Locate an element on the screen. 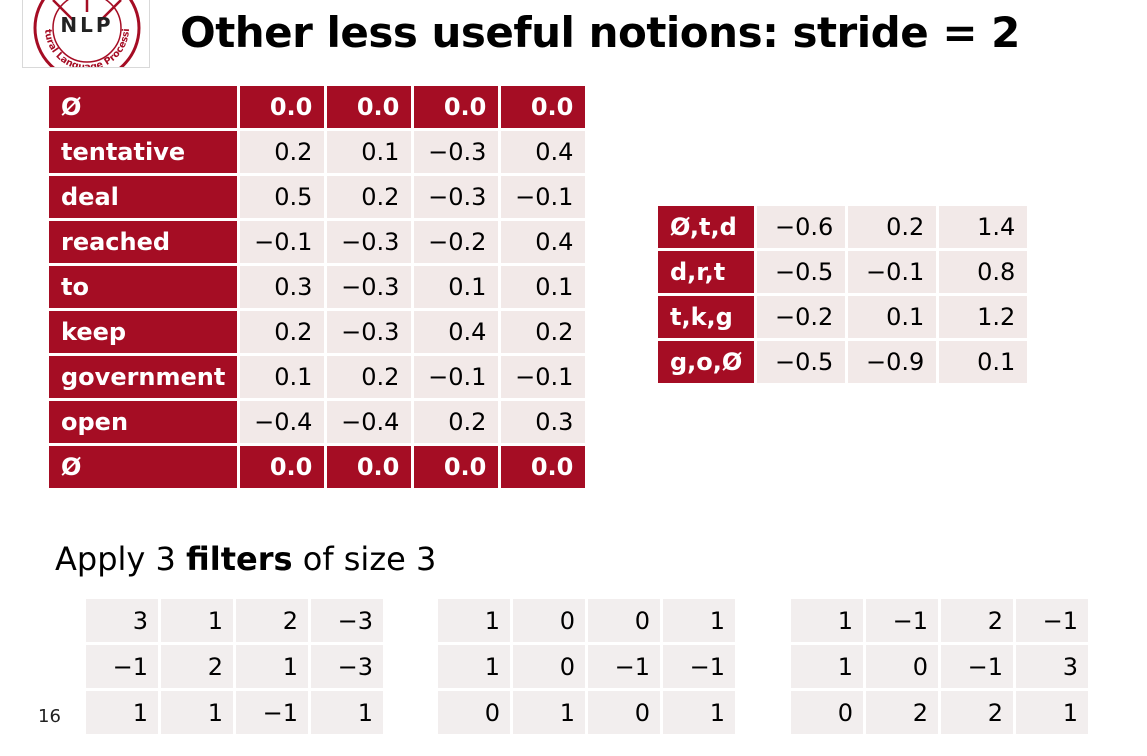  filter-row: 1 0 −1 3 is located at coordinates (939, 666).